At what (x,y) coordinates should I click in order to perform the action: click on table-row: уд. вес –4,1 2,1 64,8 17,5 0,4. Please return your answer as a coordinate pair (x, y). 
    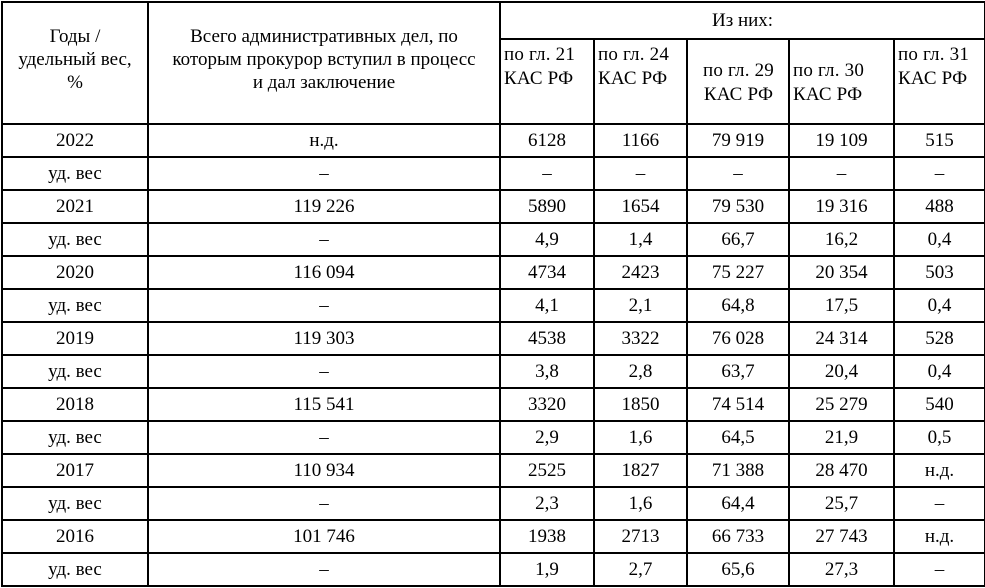
    Looking at the image, I should click on (493, 305).